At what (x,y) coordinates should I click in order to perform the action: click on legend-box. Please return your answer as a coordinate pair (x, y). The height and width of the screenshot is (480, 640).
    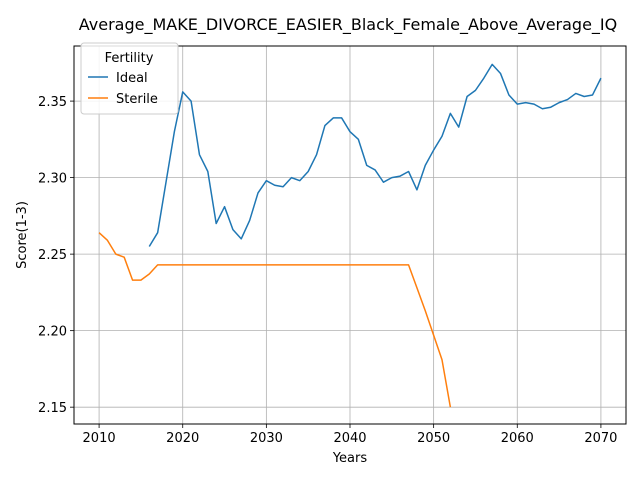
    Looking at the image, I should click on (129, 78).